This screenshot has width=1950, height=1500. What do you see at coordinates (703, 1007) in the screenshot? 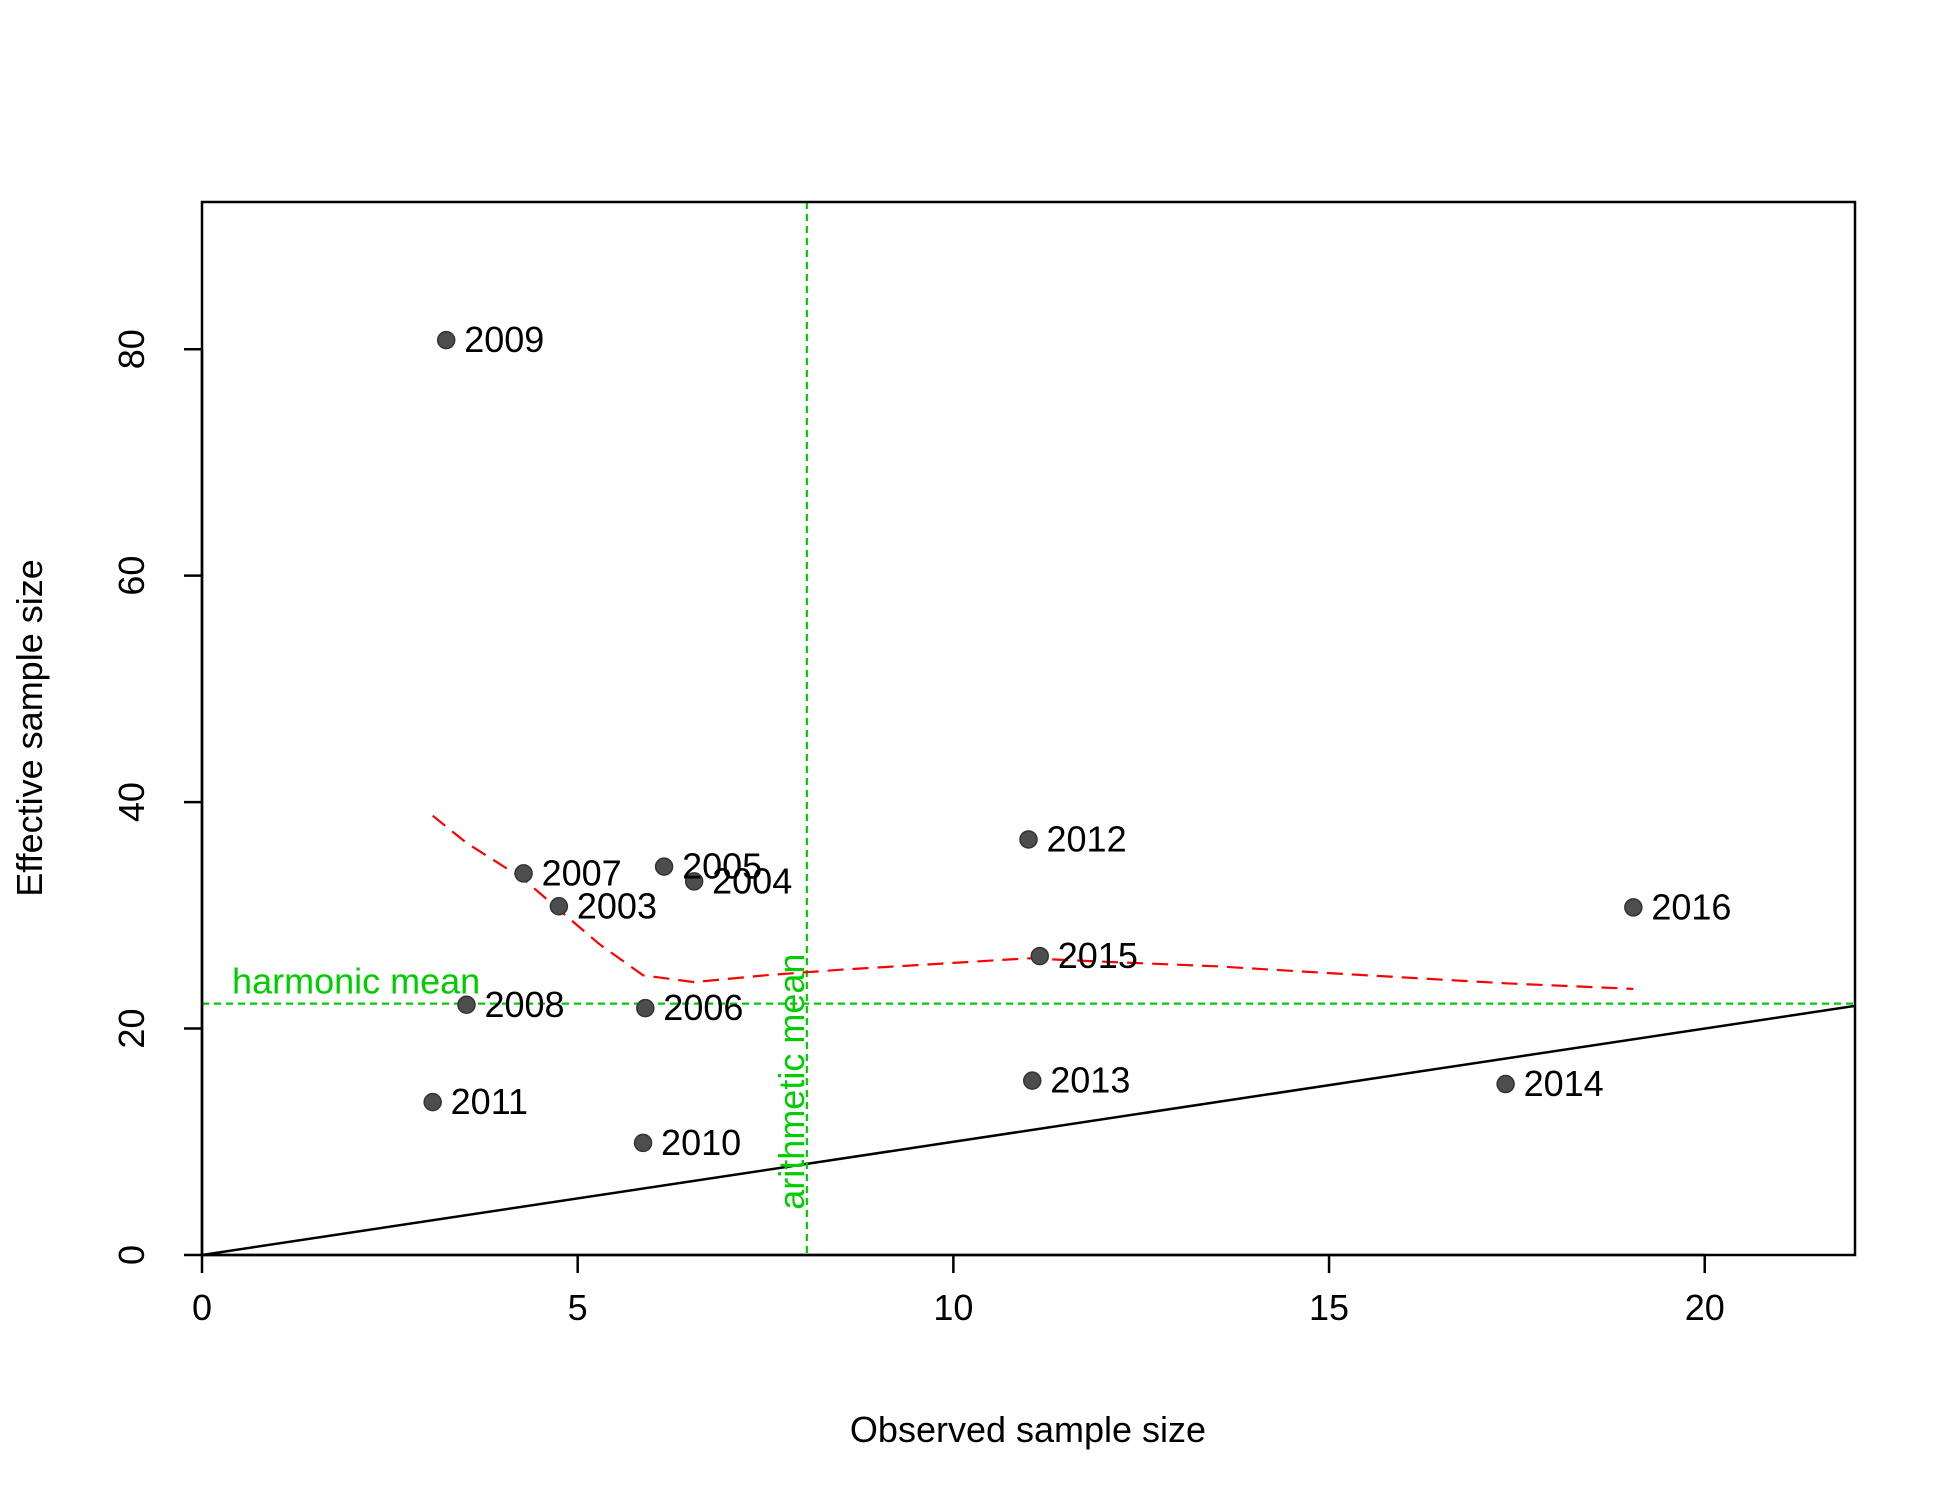
I see `point-label-2006: 2006` at bounding box center [703, 1007].